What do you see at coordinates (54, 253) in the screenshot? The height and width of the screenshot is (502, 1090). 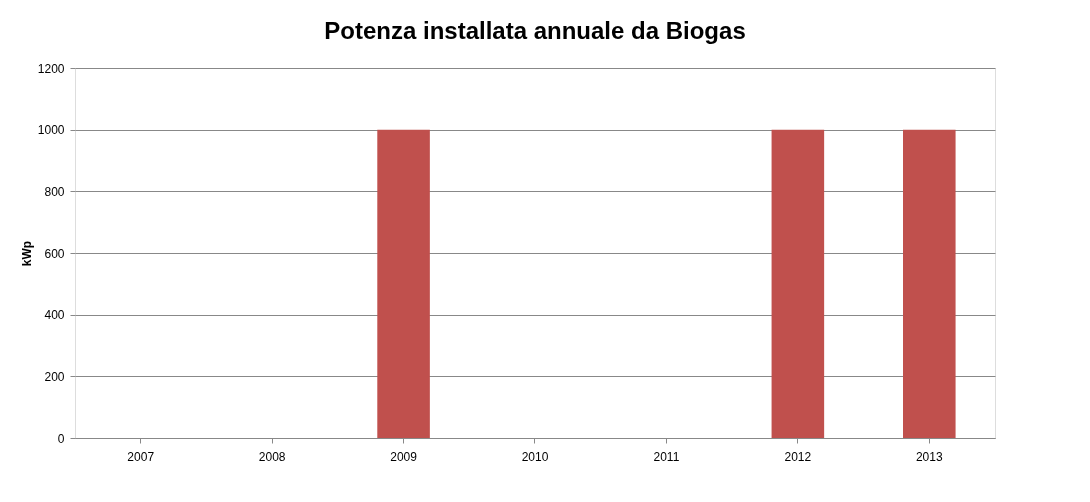 I see `y-tick-label: 600` at bounding box center [54, 253].